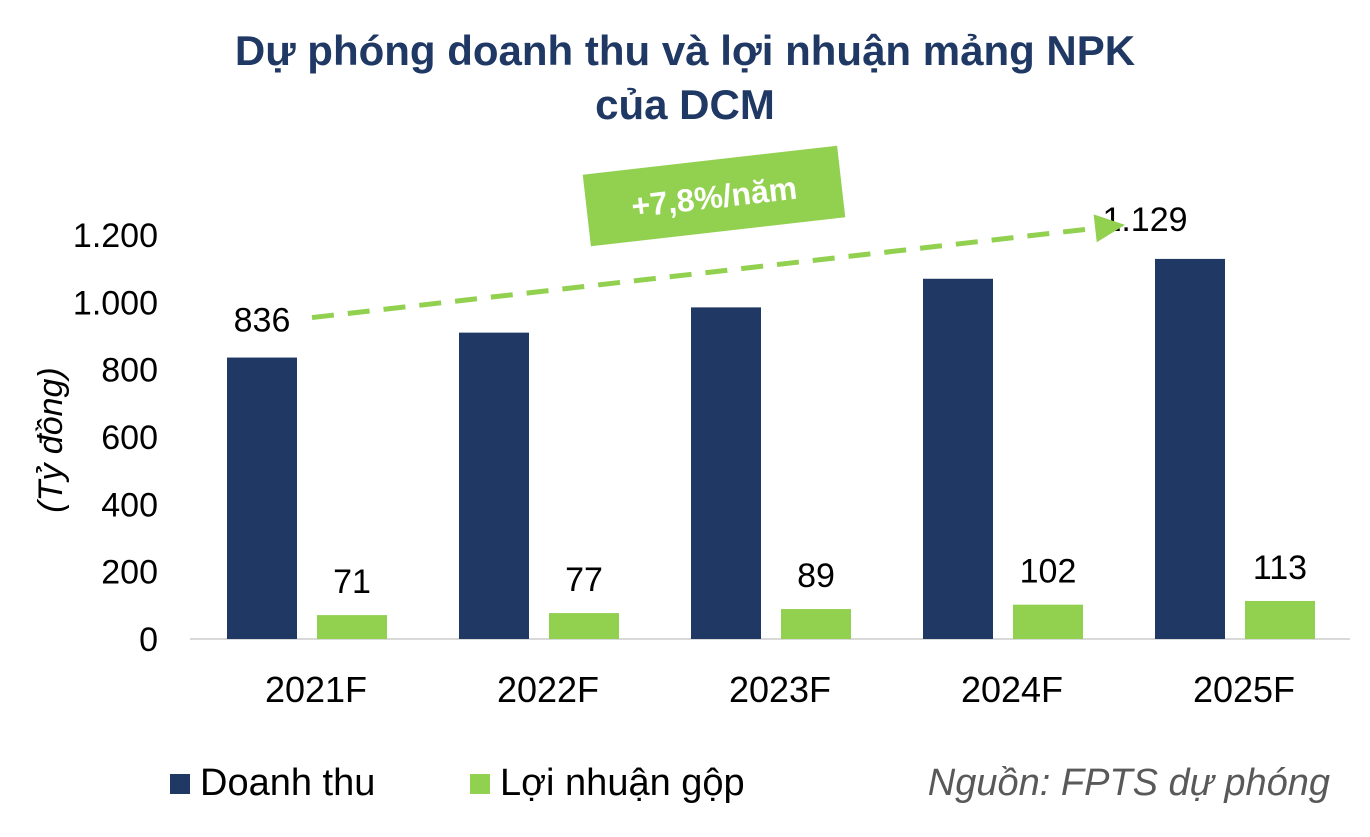 The height and width of the screenshot is (837, 1370). I want to click on legend: Doanh thu Lợi nhuận gộp, so click(760, 790).